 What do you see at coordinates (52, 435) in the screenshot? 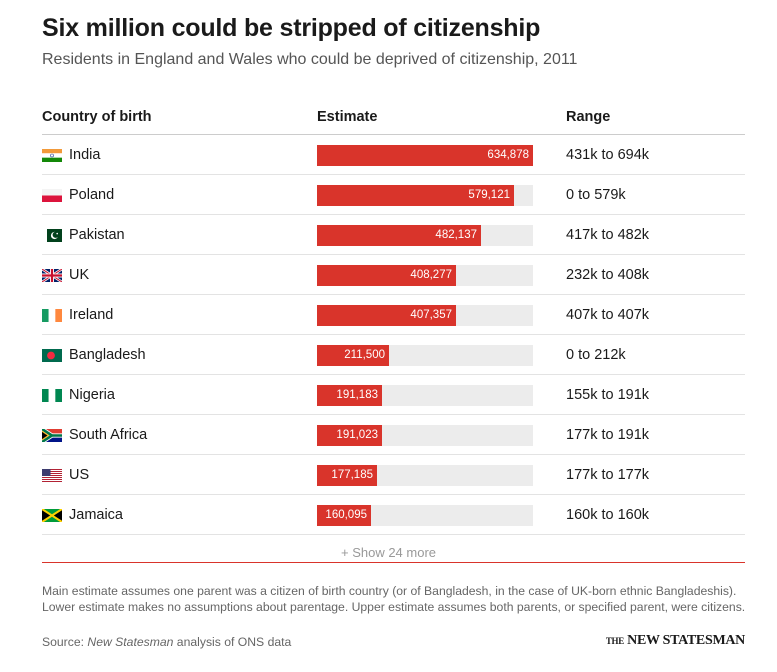
I see `south-africa-flag-icon` at bounding box center [52, 435].